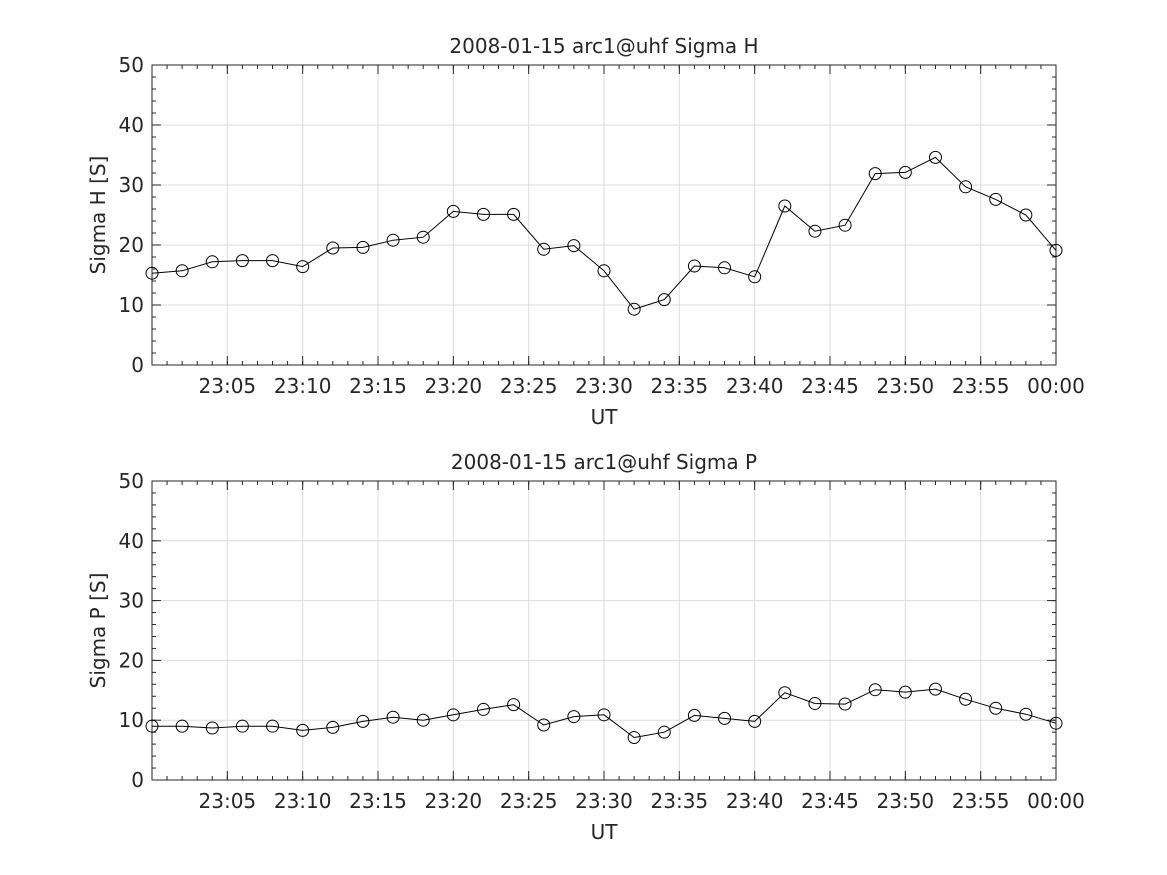  Describe the element at coordinates (98, 215) in the screenshot. I see `y-axis-label: Sigma H [S]` at that location.